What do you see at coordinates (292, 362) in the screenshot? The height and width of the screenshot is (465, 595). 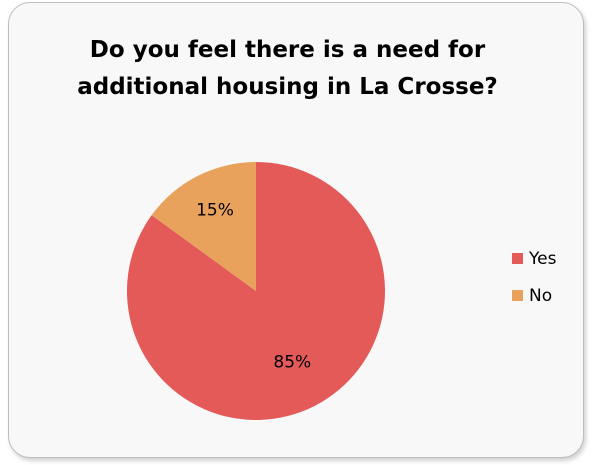 I see `data-label-yes: 85%` at bounding box center [292, 362].